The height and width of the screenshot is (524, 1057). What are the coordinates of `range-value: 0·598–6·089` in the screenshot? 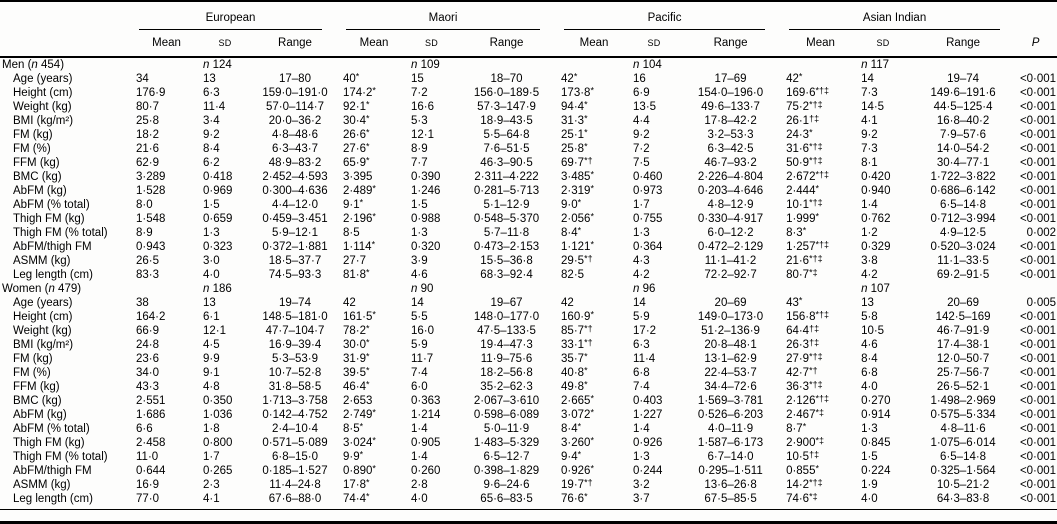 It's located at (506, 415).